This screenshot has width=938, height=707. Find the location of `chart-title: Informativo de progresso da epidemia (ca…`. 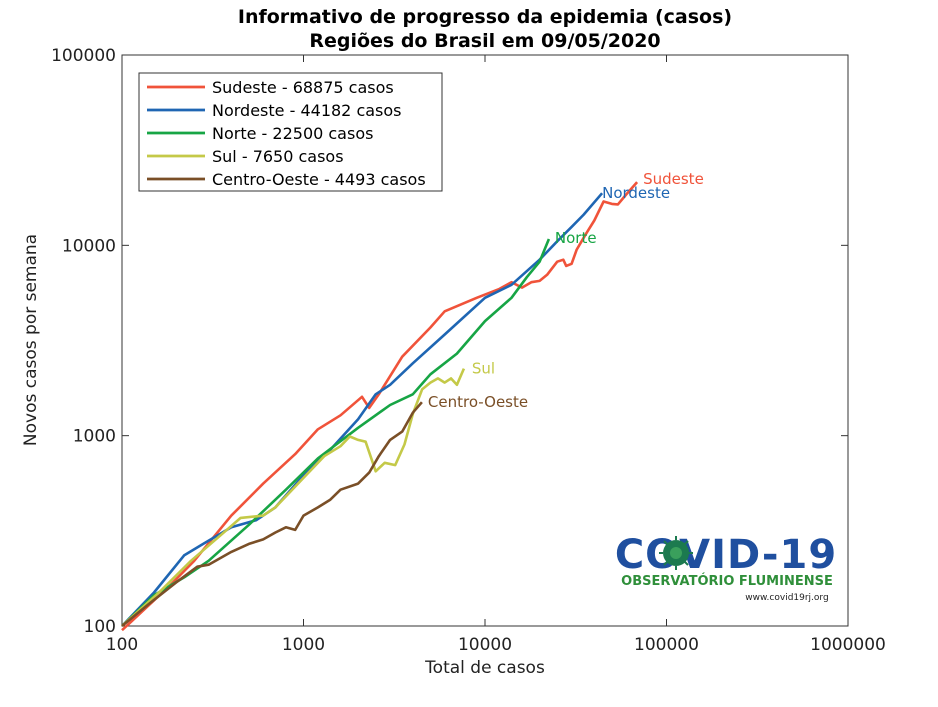

chart-title: Informativo de progresso da epidemia (ca… is located at coordinates (485, 17).